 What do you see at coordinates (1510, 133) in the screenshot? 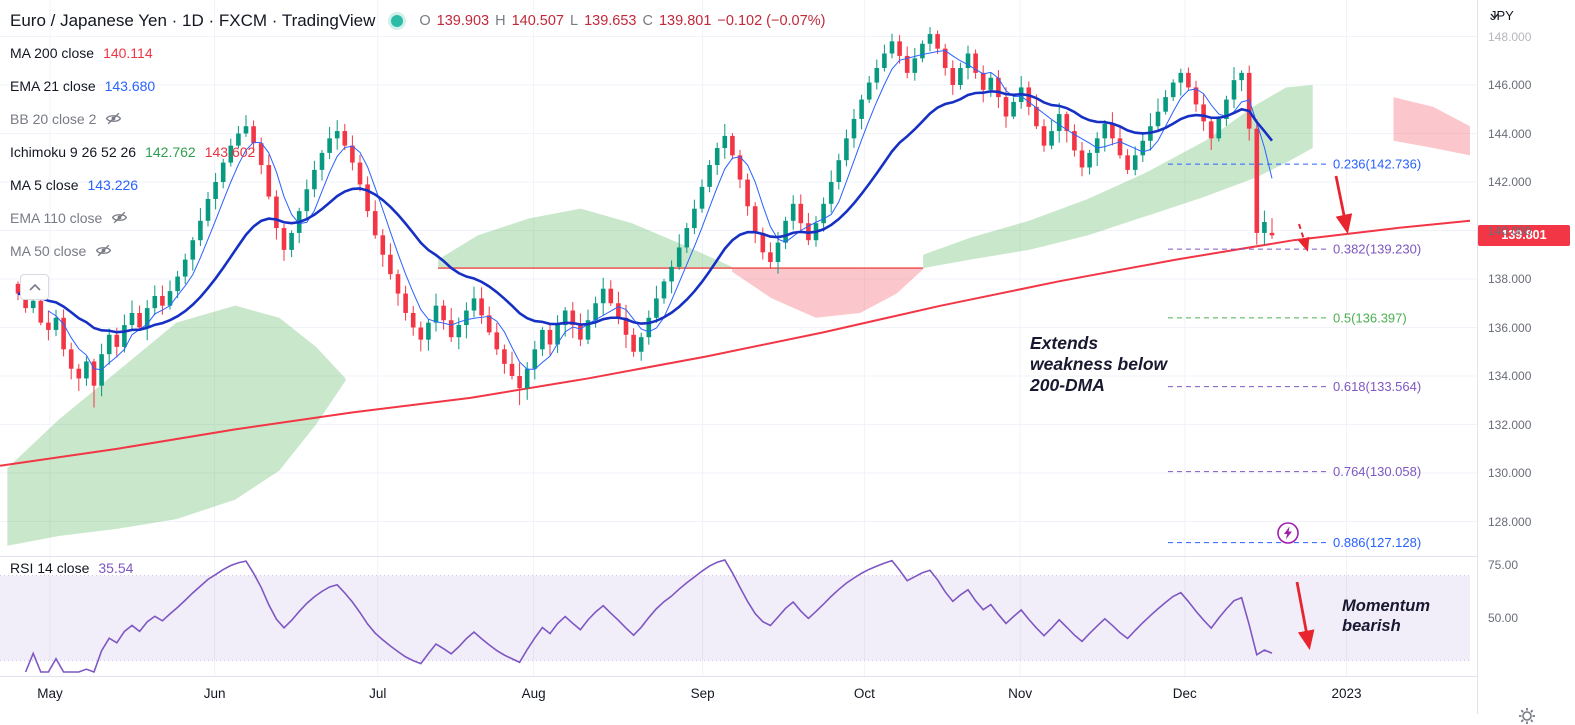
I see `price-tick-label: 144.000` at bounding box center [1510, 133].